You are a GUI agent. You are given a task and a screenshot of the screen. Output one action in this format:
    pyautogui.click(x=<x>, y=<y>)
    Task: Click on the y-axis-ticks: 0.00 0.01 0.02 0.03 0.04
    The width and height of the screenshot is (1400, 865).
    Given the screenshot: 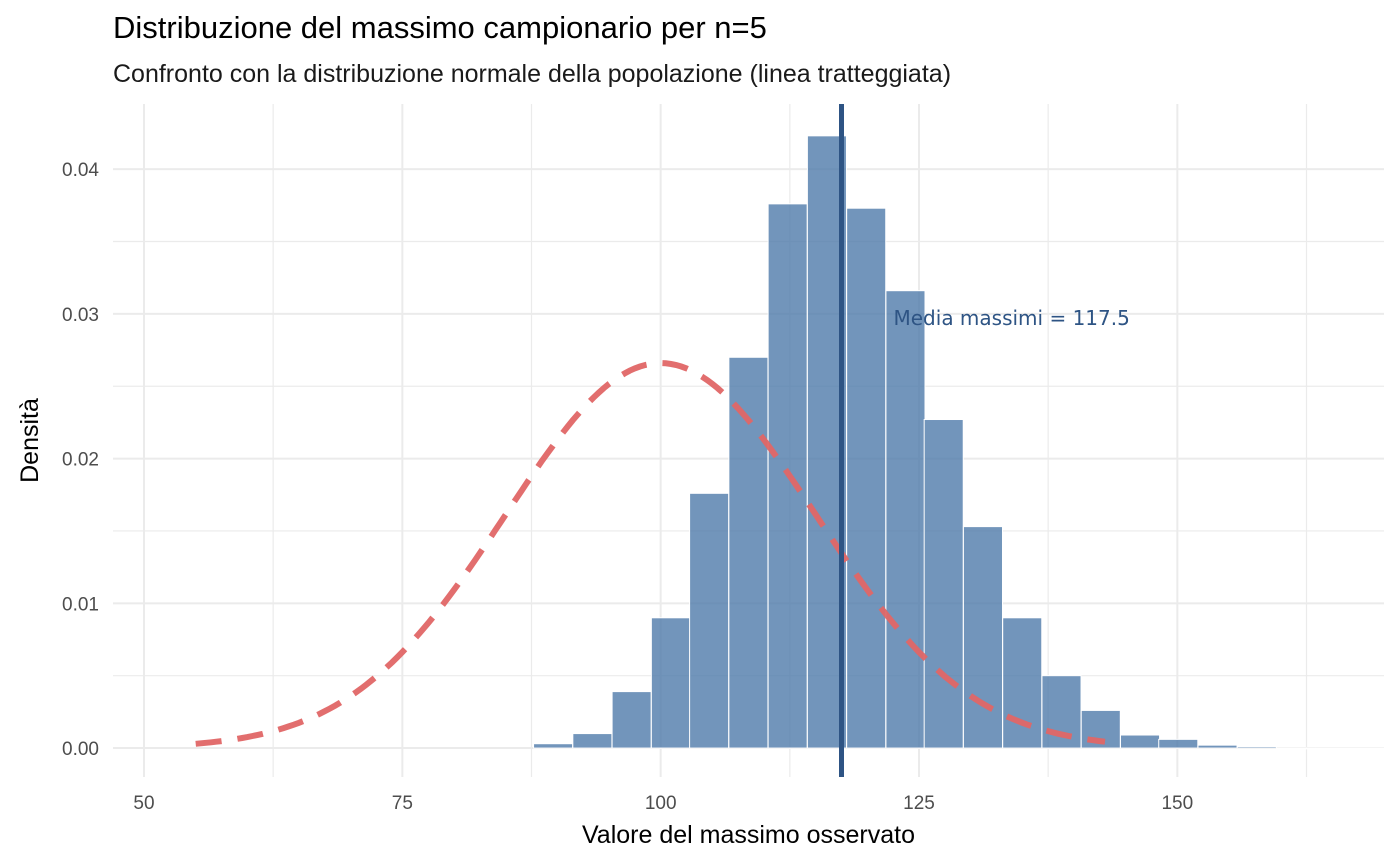 What is the action you would take?
    pyautogui.click(x=80, y=460)
    